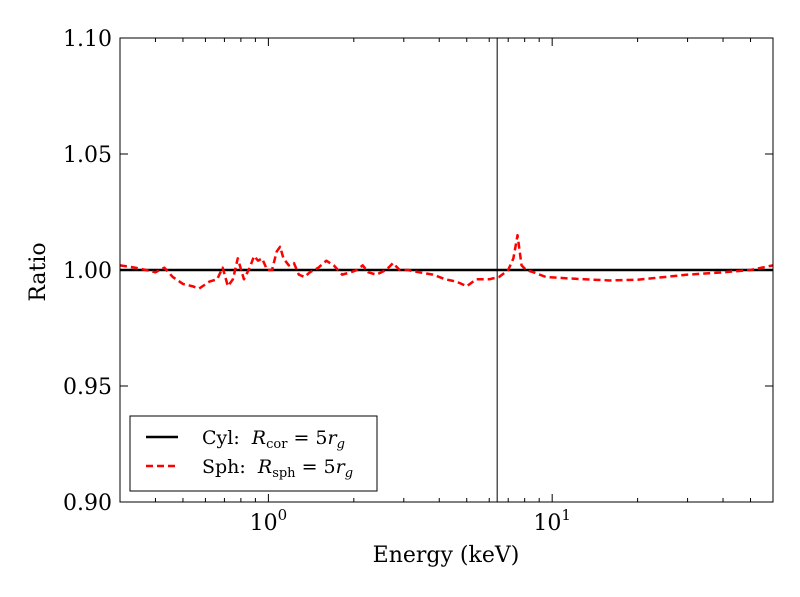 Image resolution: width=800 pixels, height=597 pixels. I want to click on legend-cyl-var: R, so click(258, 438).